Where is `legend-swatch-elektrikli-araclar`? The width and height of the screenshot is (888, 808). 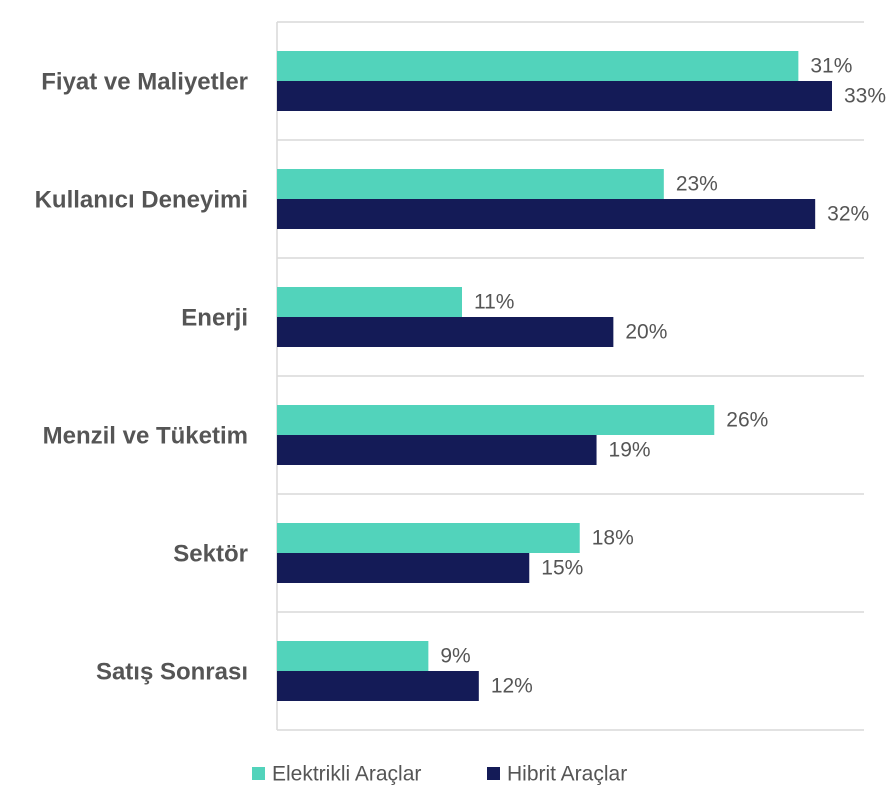 legend-swatch-elektrikli-araclar is located at coordinates (258, 773).